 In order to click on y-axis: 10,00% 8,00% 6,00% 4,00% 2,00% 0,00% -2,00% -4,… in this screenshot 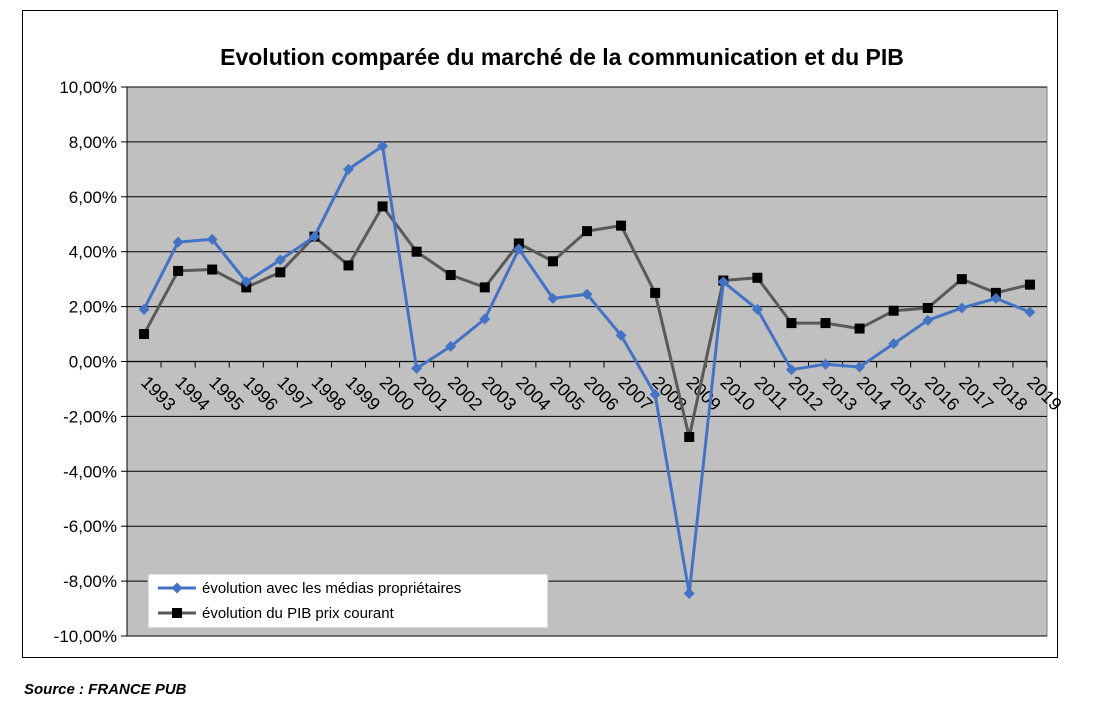, I will do `click(91, 362)`.